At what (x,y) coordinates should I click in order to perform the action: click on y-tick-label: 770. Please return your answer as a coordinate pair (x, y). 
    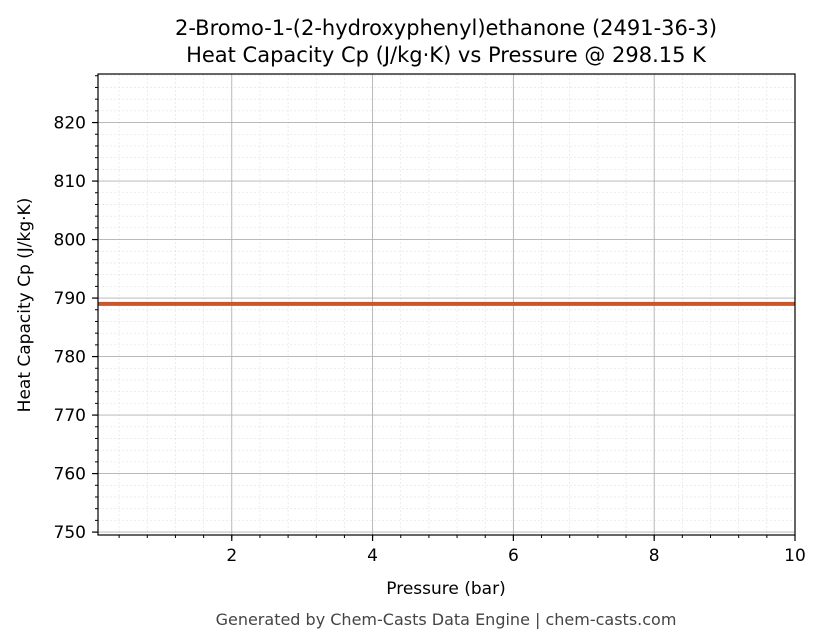
    Looking at the image, I should click on (70, 416).